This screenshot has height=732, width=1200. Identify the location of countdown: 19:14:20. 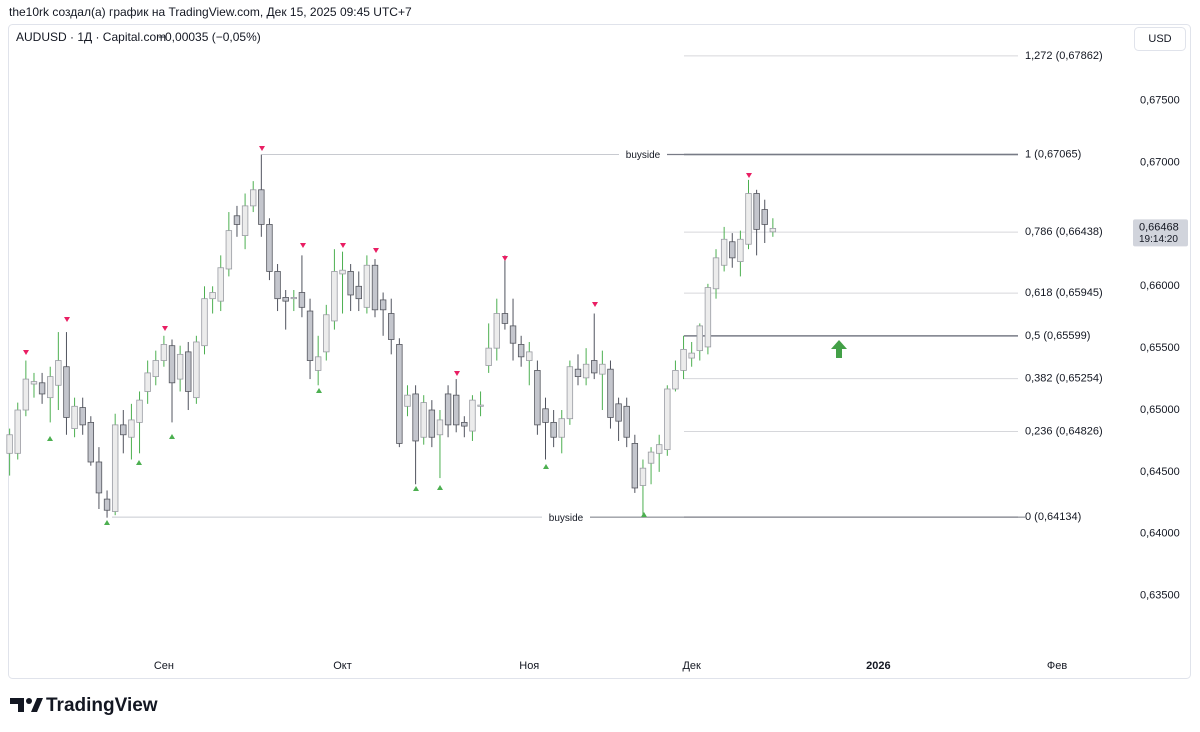
(1158, 239).